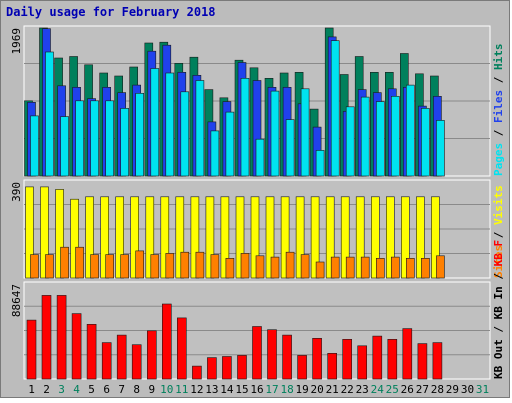 This screenshot has width=512, height=403. Describe the element at coordinates (91, 389) in the screenshot. I see `x-tick-label-day-5: 5` at that location.